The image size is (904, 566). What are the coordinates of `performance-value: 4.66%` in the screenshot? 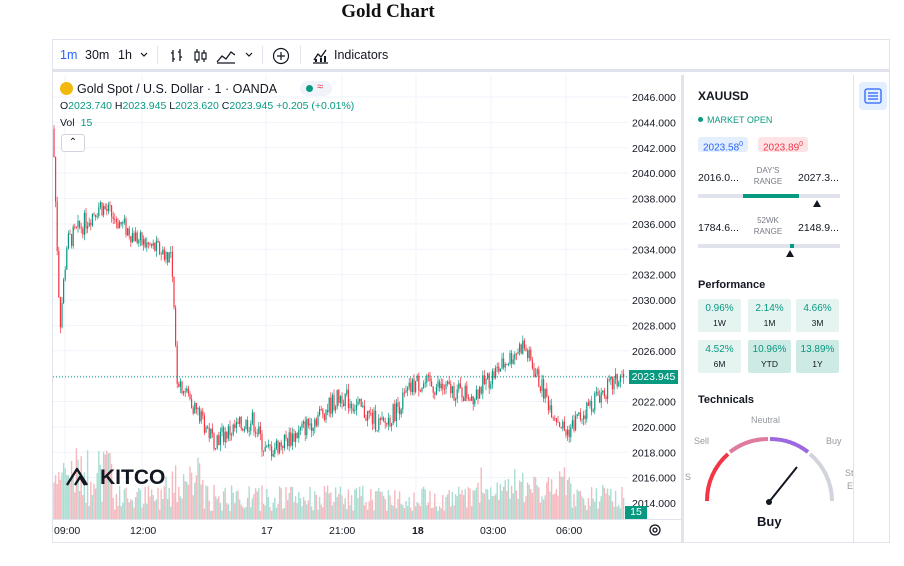 It's located at (817, 308).